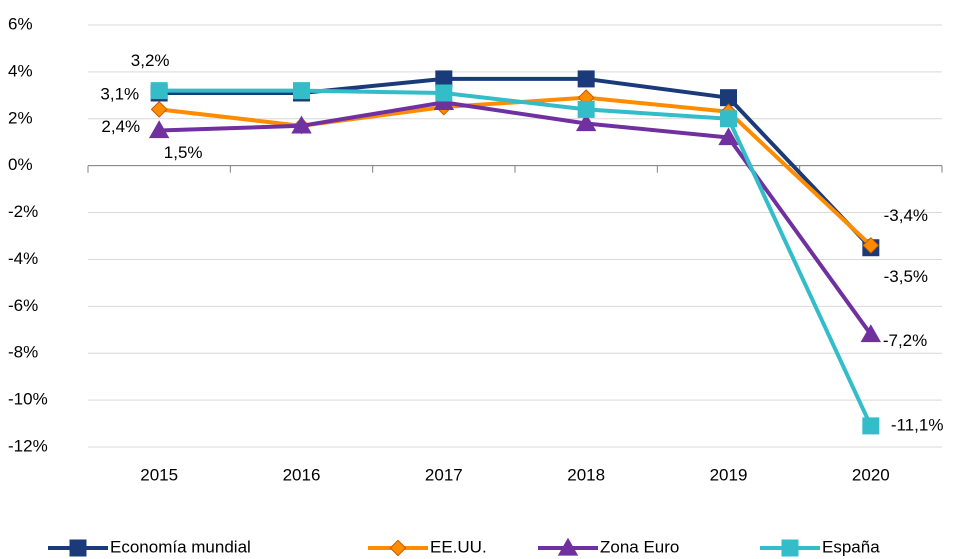 The height and width of the screenshot is (559, 972). Describe the element at coordinates (23, 352) in the screenshot. I see `y-tick-label: -8%` at that location.